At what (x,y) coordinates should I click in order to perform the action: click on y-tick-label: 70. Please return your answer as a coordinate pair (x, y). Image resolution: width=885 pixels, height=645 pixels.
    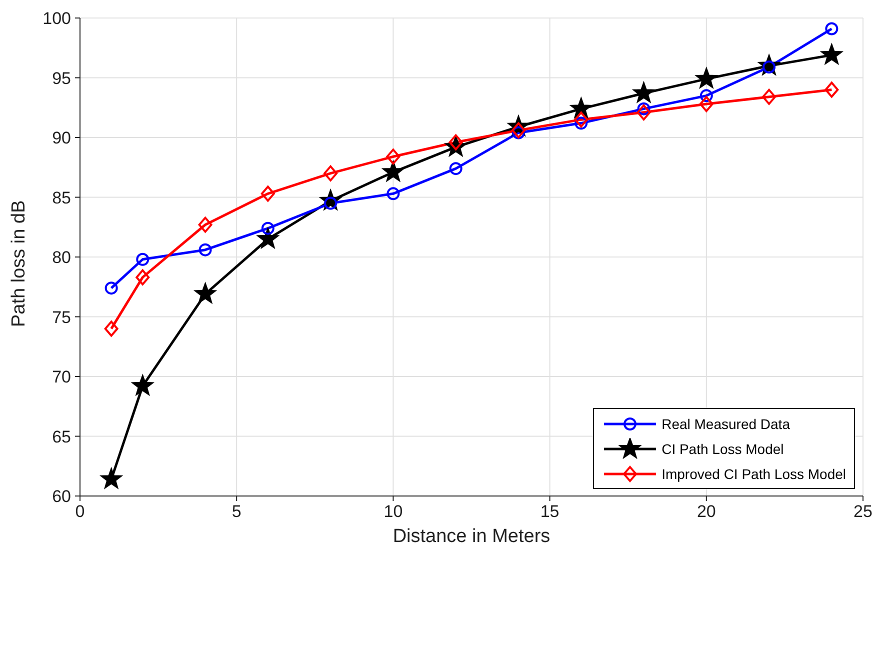
    Looking at the image, I should click on (61, 377).